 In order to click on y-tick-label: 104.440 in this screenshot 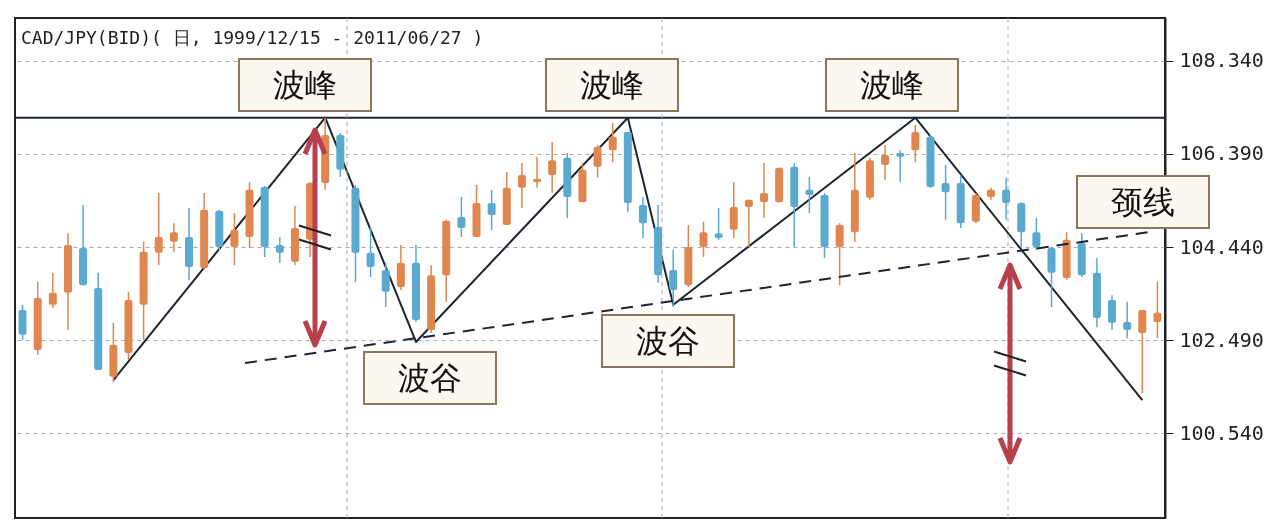, I will do `click(1221, 246)`.